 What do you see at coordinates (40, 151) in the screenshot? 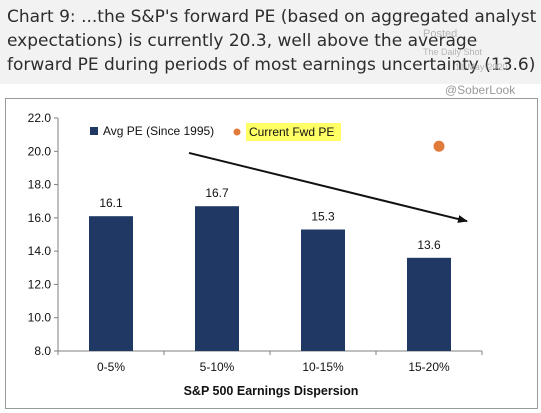
I see `y-tick-label: 20.0` at bounding box center [40, 151].